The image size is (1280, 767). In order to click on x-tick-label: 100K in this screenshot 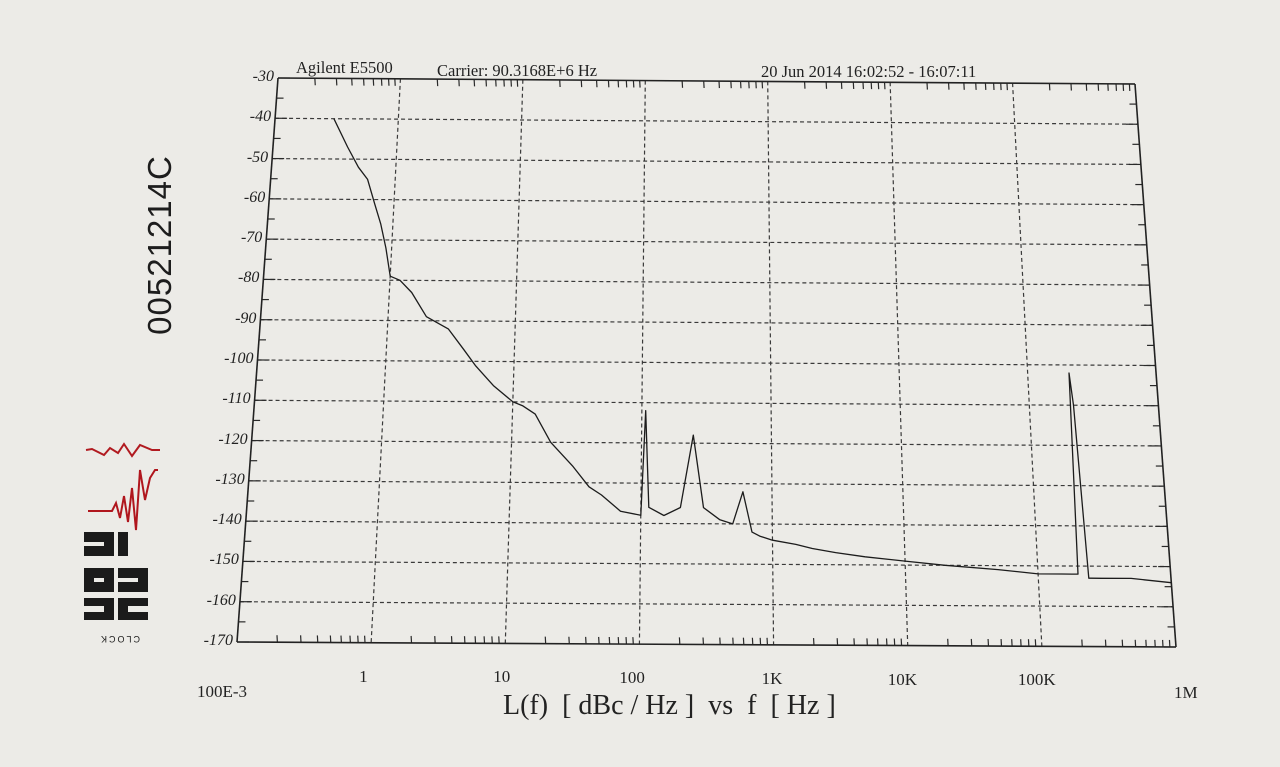, I will do `click(1036, 680)`.